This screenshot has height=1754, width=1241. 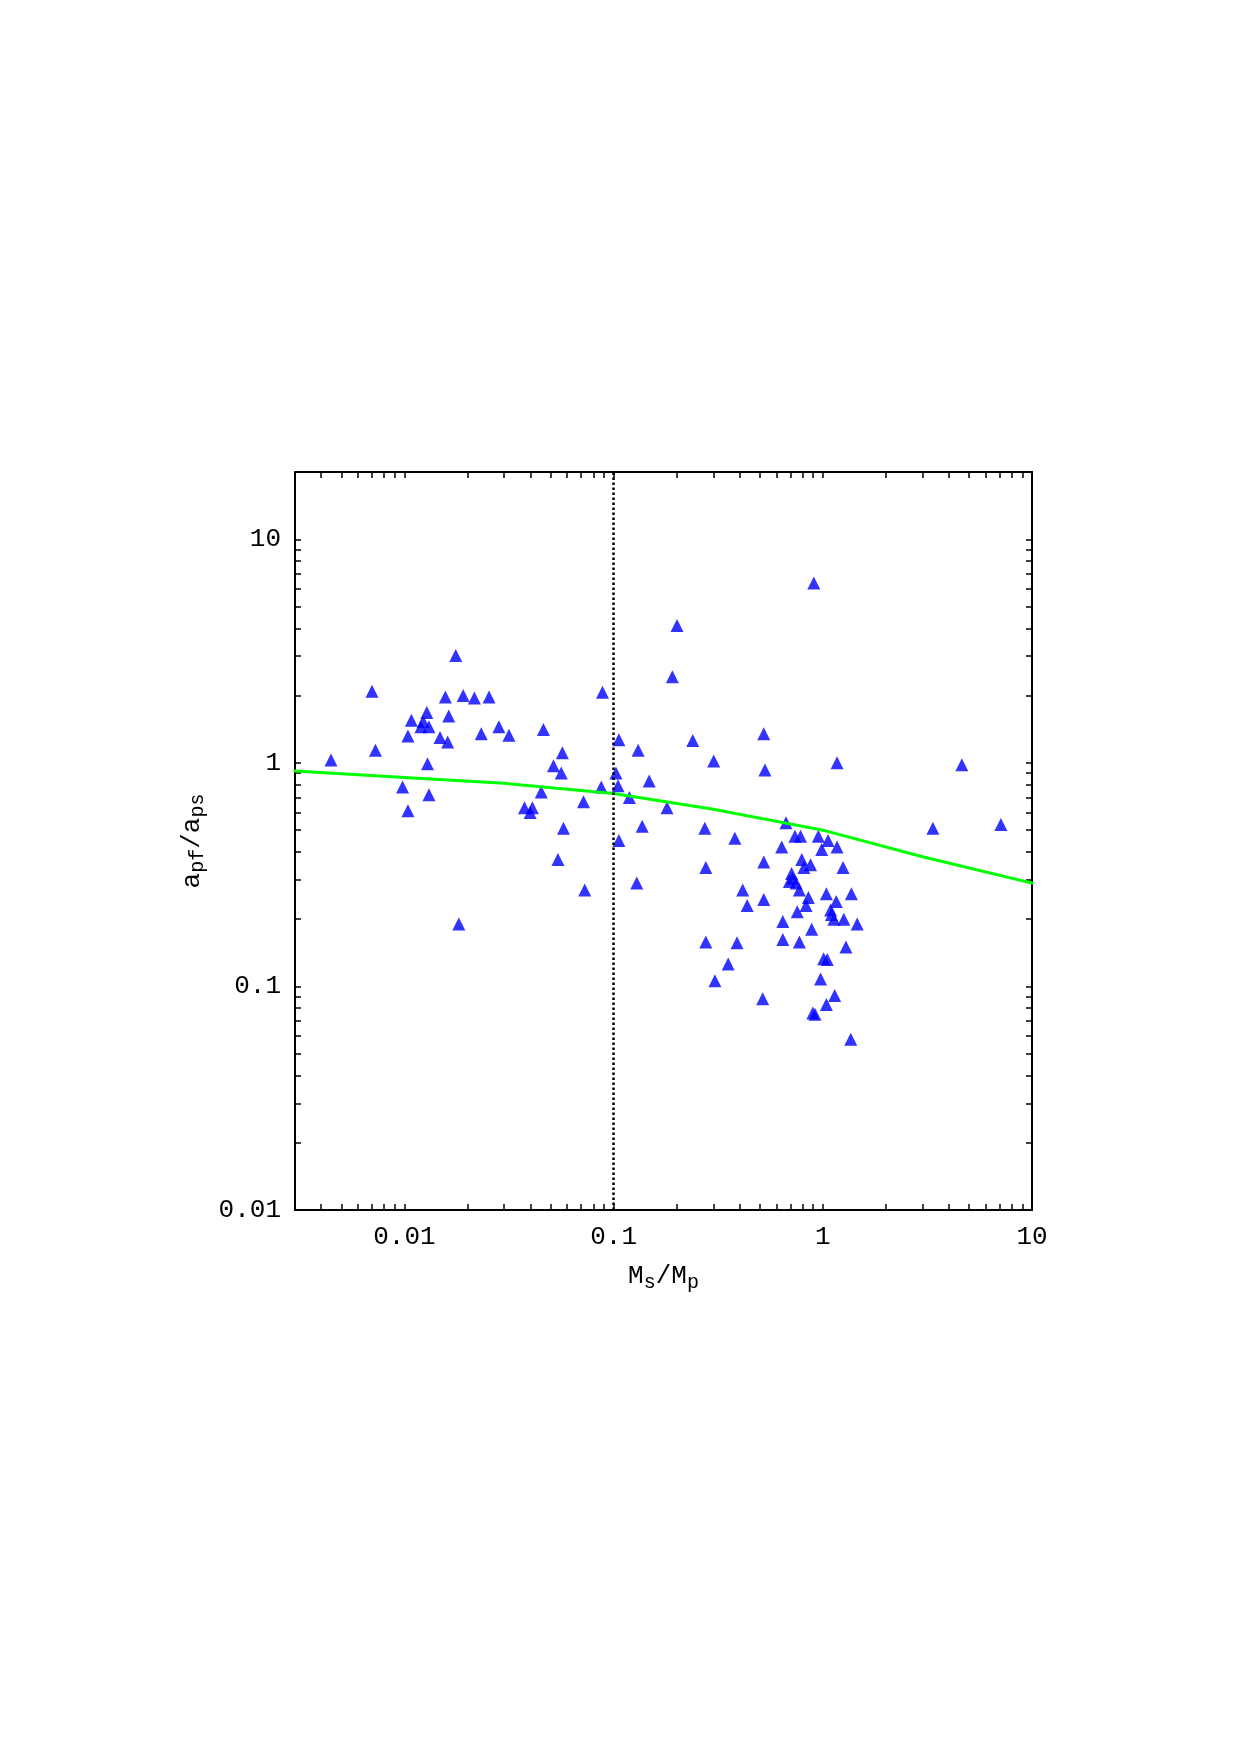 What do you see at coordinates (249, 1210) in the screenshot?
I see `y-tick-label: 0.01` at bounding box center [249, 1210].